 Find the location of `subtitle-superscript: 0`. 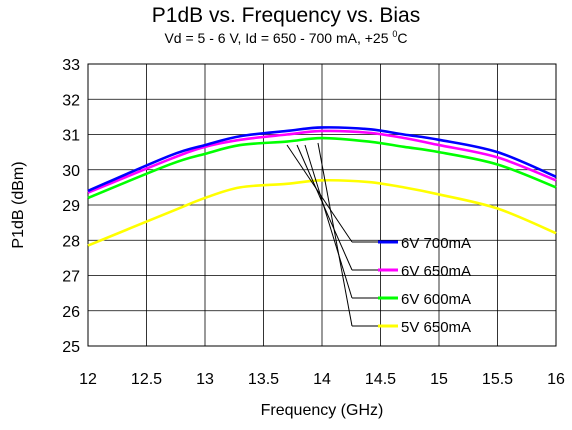

subtitle-superscript: 0 is located at coordinates (395, 34).